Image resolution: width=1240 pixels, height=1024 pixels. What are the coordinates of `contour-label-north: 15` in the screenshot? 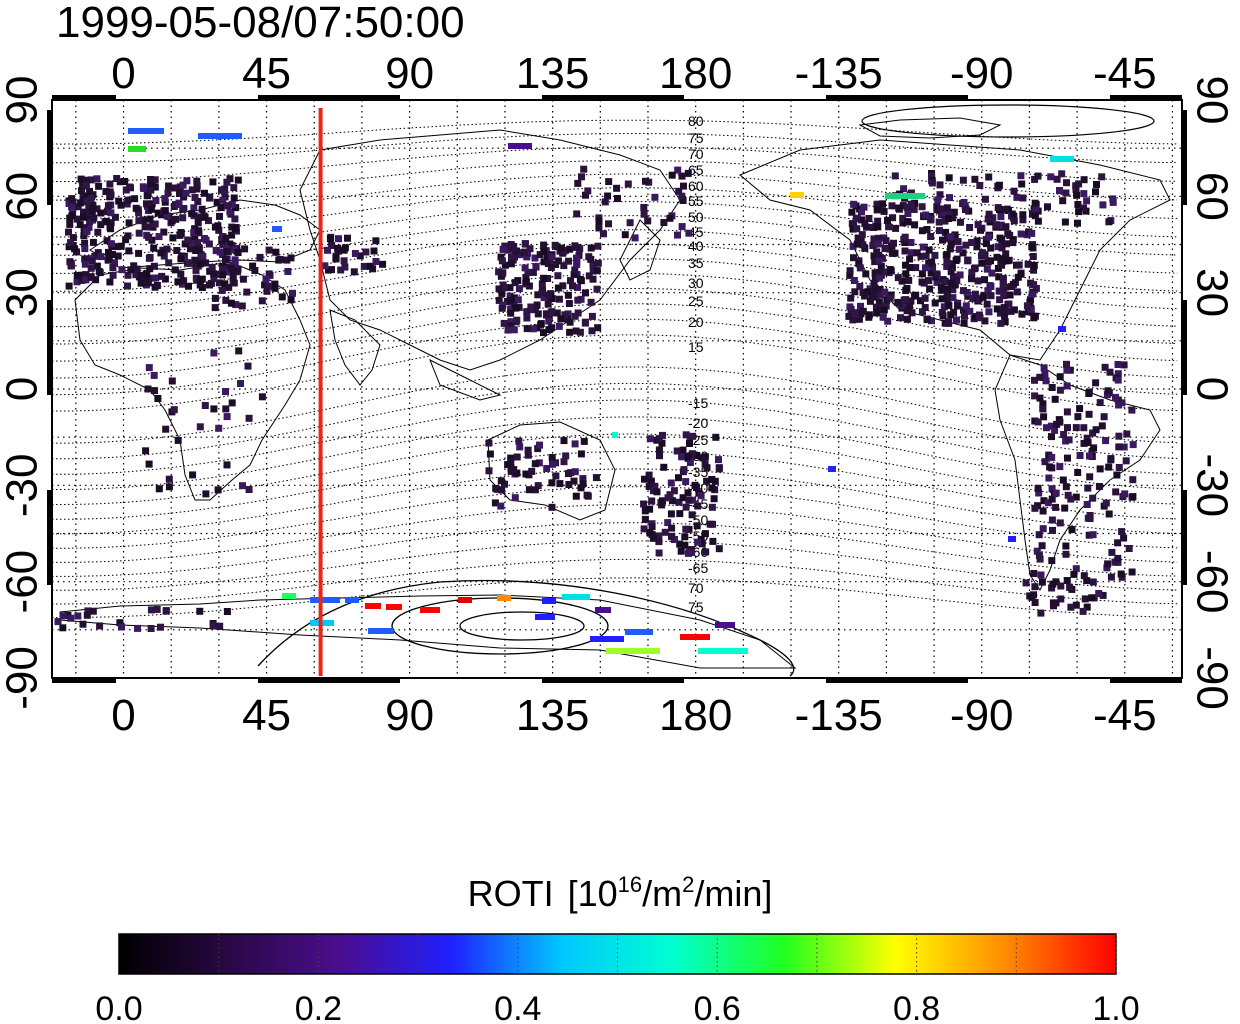 It's located at (696, 347).